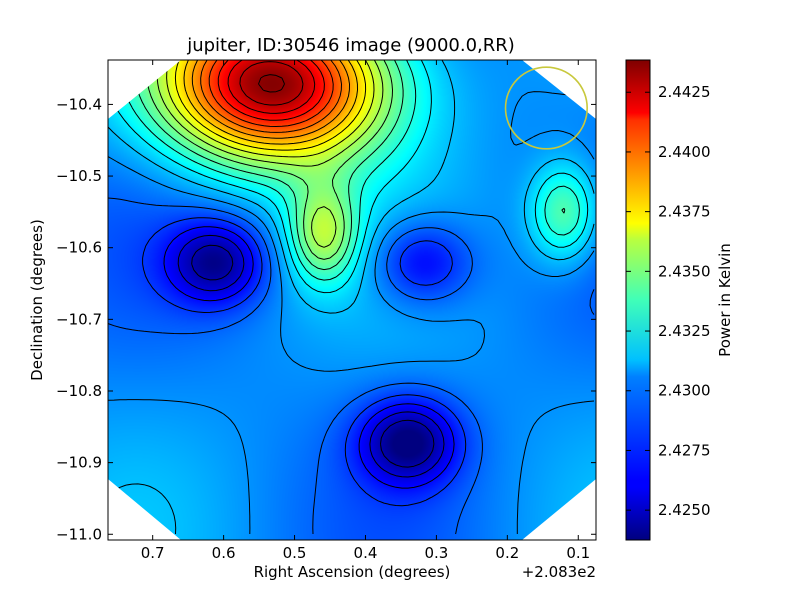  What do you see at coordinates (684, 212) in the screenshot?
I see `colorbar-tick-label: 2.4375` at bounding box center [684, 212].